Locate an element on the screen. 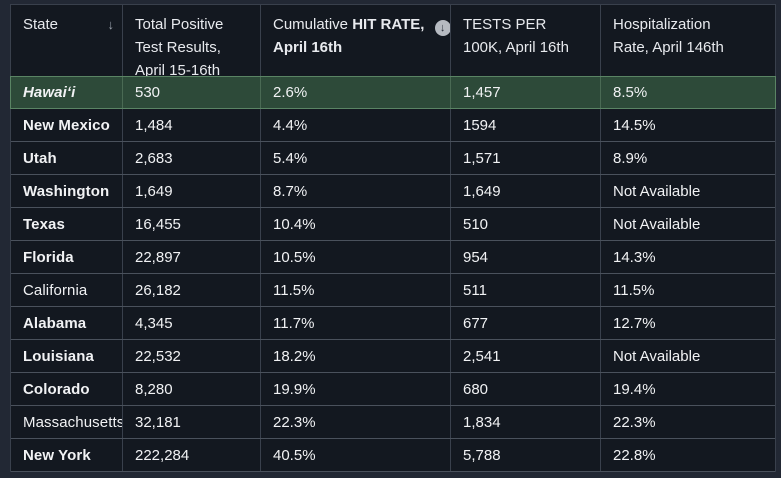 The image size is (781, 478). cumulative-hit-rate-cell: 19.9% is located at coordinates (356, 389).